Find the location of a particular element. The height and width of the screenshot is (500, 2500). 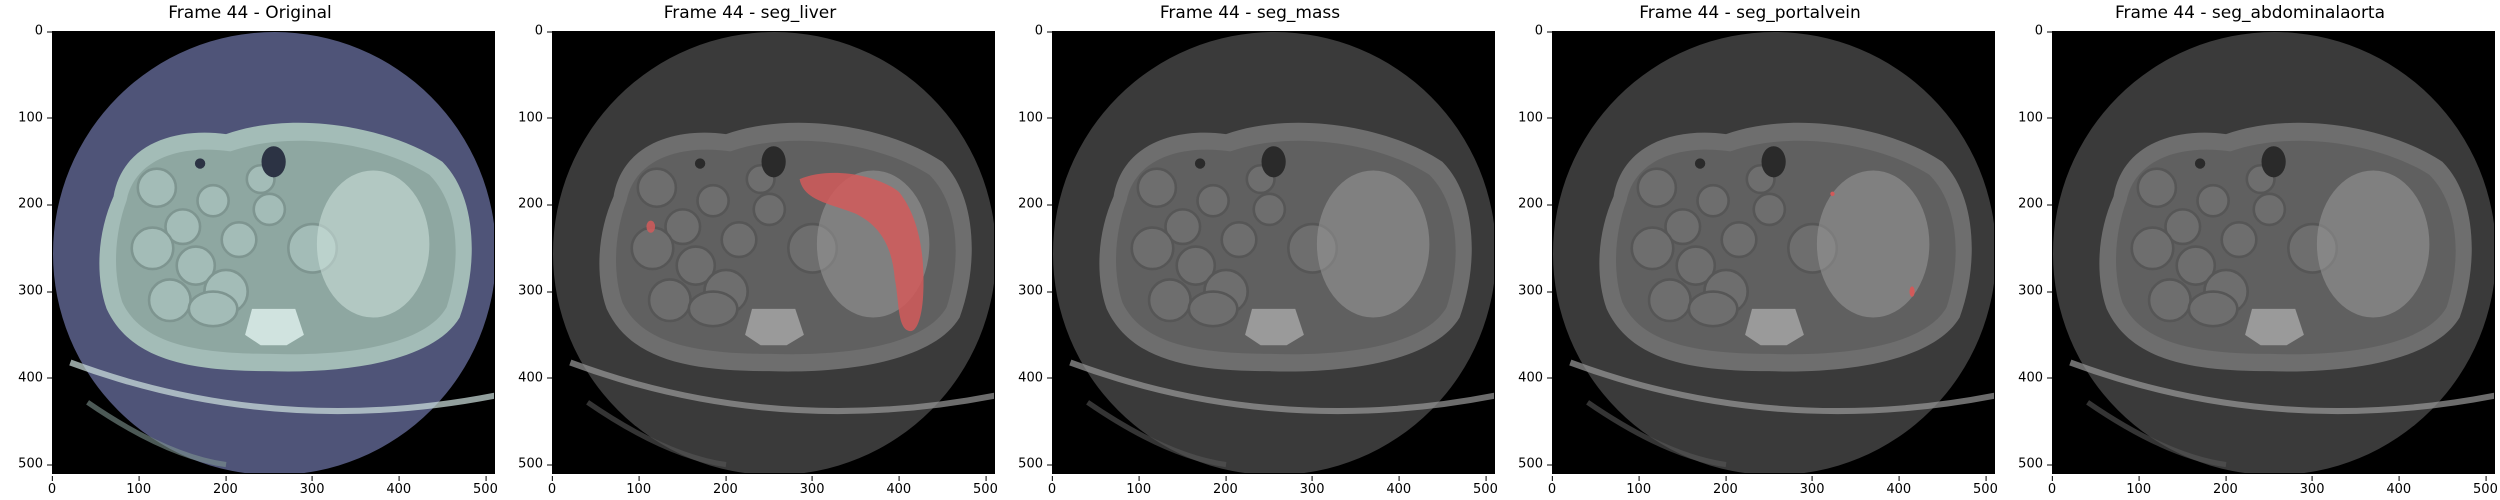

panel-title: Frame 44 - seg_mass is located at coordinates (1250, 13).